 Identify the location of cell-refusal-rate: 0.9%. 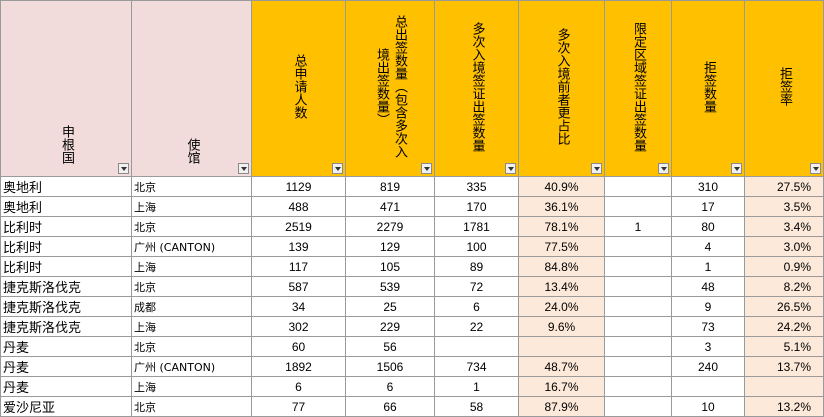
(784, 266).